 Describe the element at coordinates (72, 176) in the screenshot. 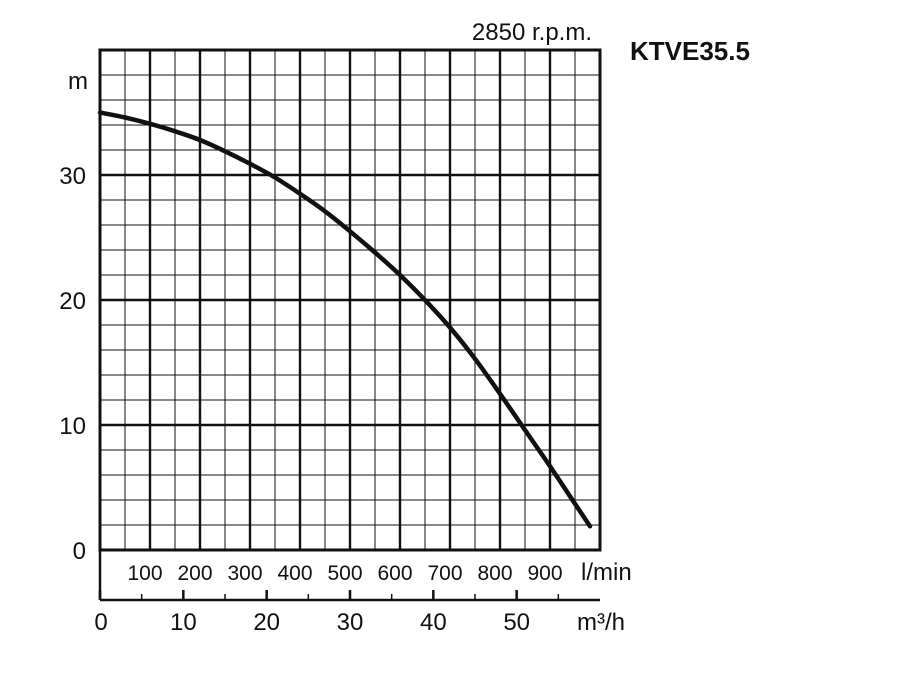

I see `y-tick-label: 30` at that location.